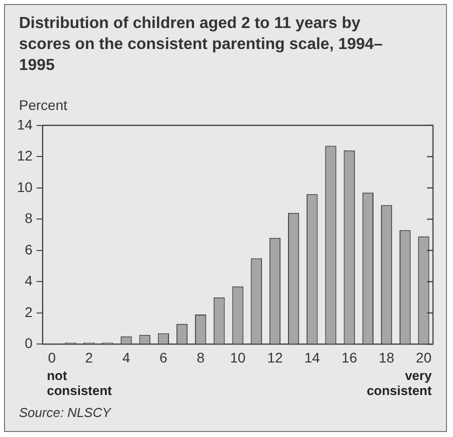  What do you see at coordinates (28, 343) in the screenshot?
I see `y-tick-label: 0` at bounding box center [28, 343].